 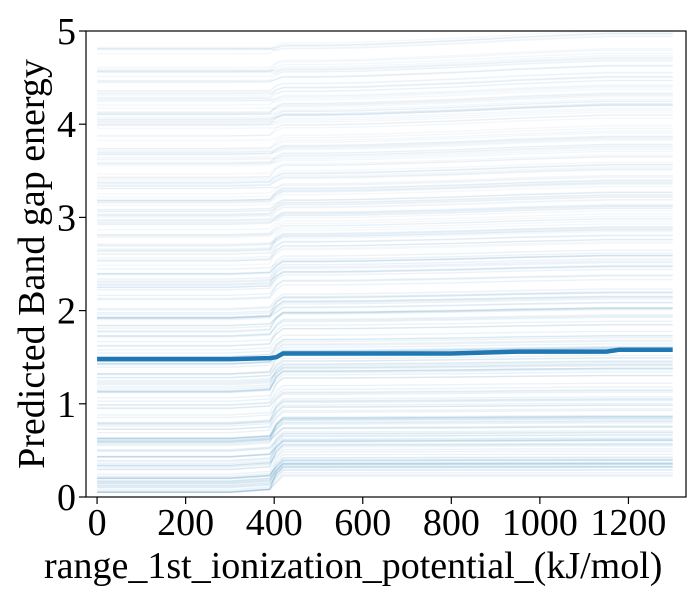 I want to click on x-tick-label: 1200, so click(x=628, y=523).